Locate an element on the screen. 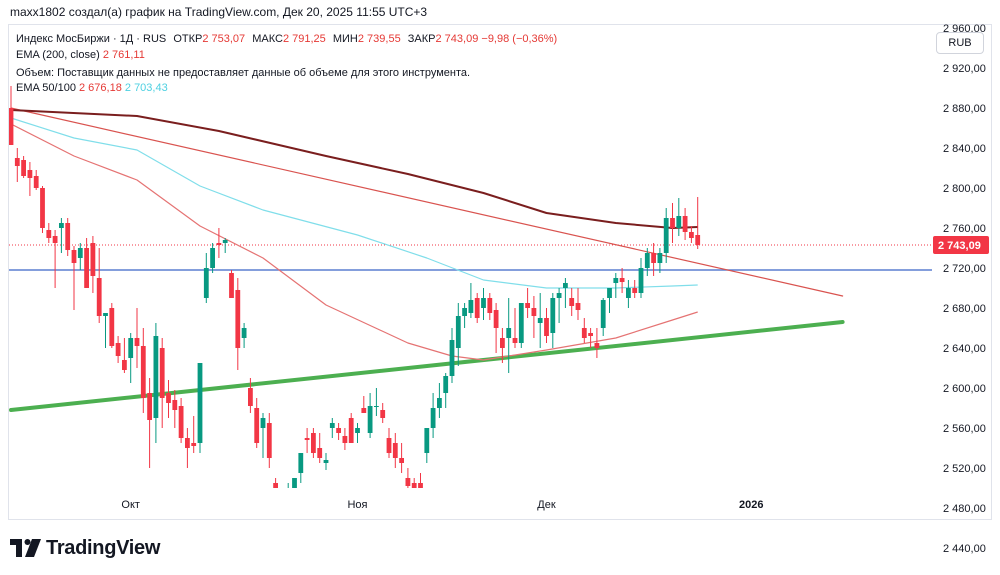  time-axis-label: 2026 is located at coordinates (751, 505).